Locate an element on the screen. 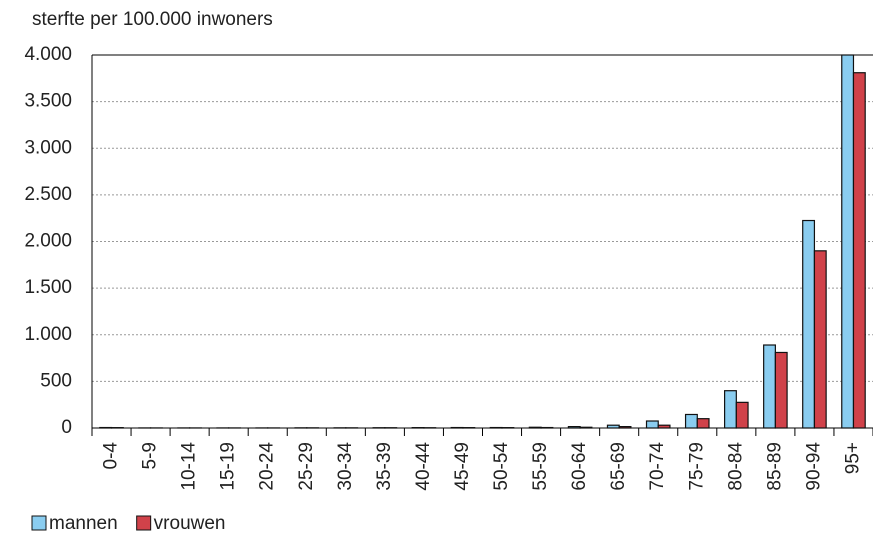 This screenshot has height=540, width=873. x-tick-label: 80-84 is located at coordinates (735, 466).